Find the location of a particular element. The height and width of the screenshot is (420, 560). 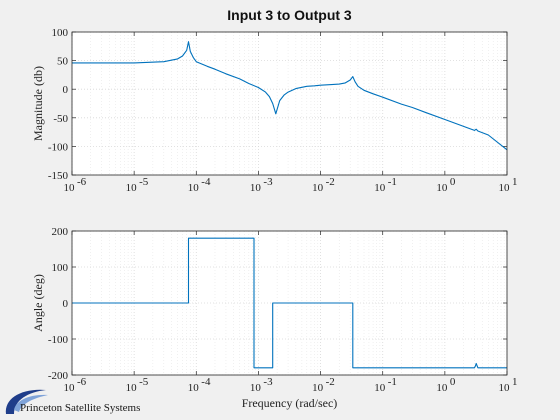

y-tick-label: 200 is located at coordinates (60, 232).